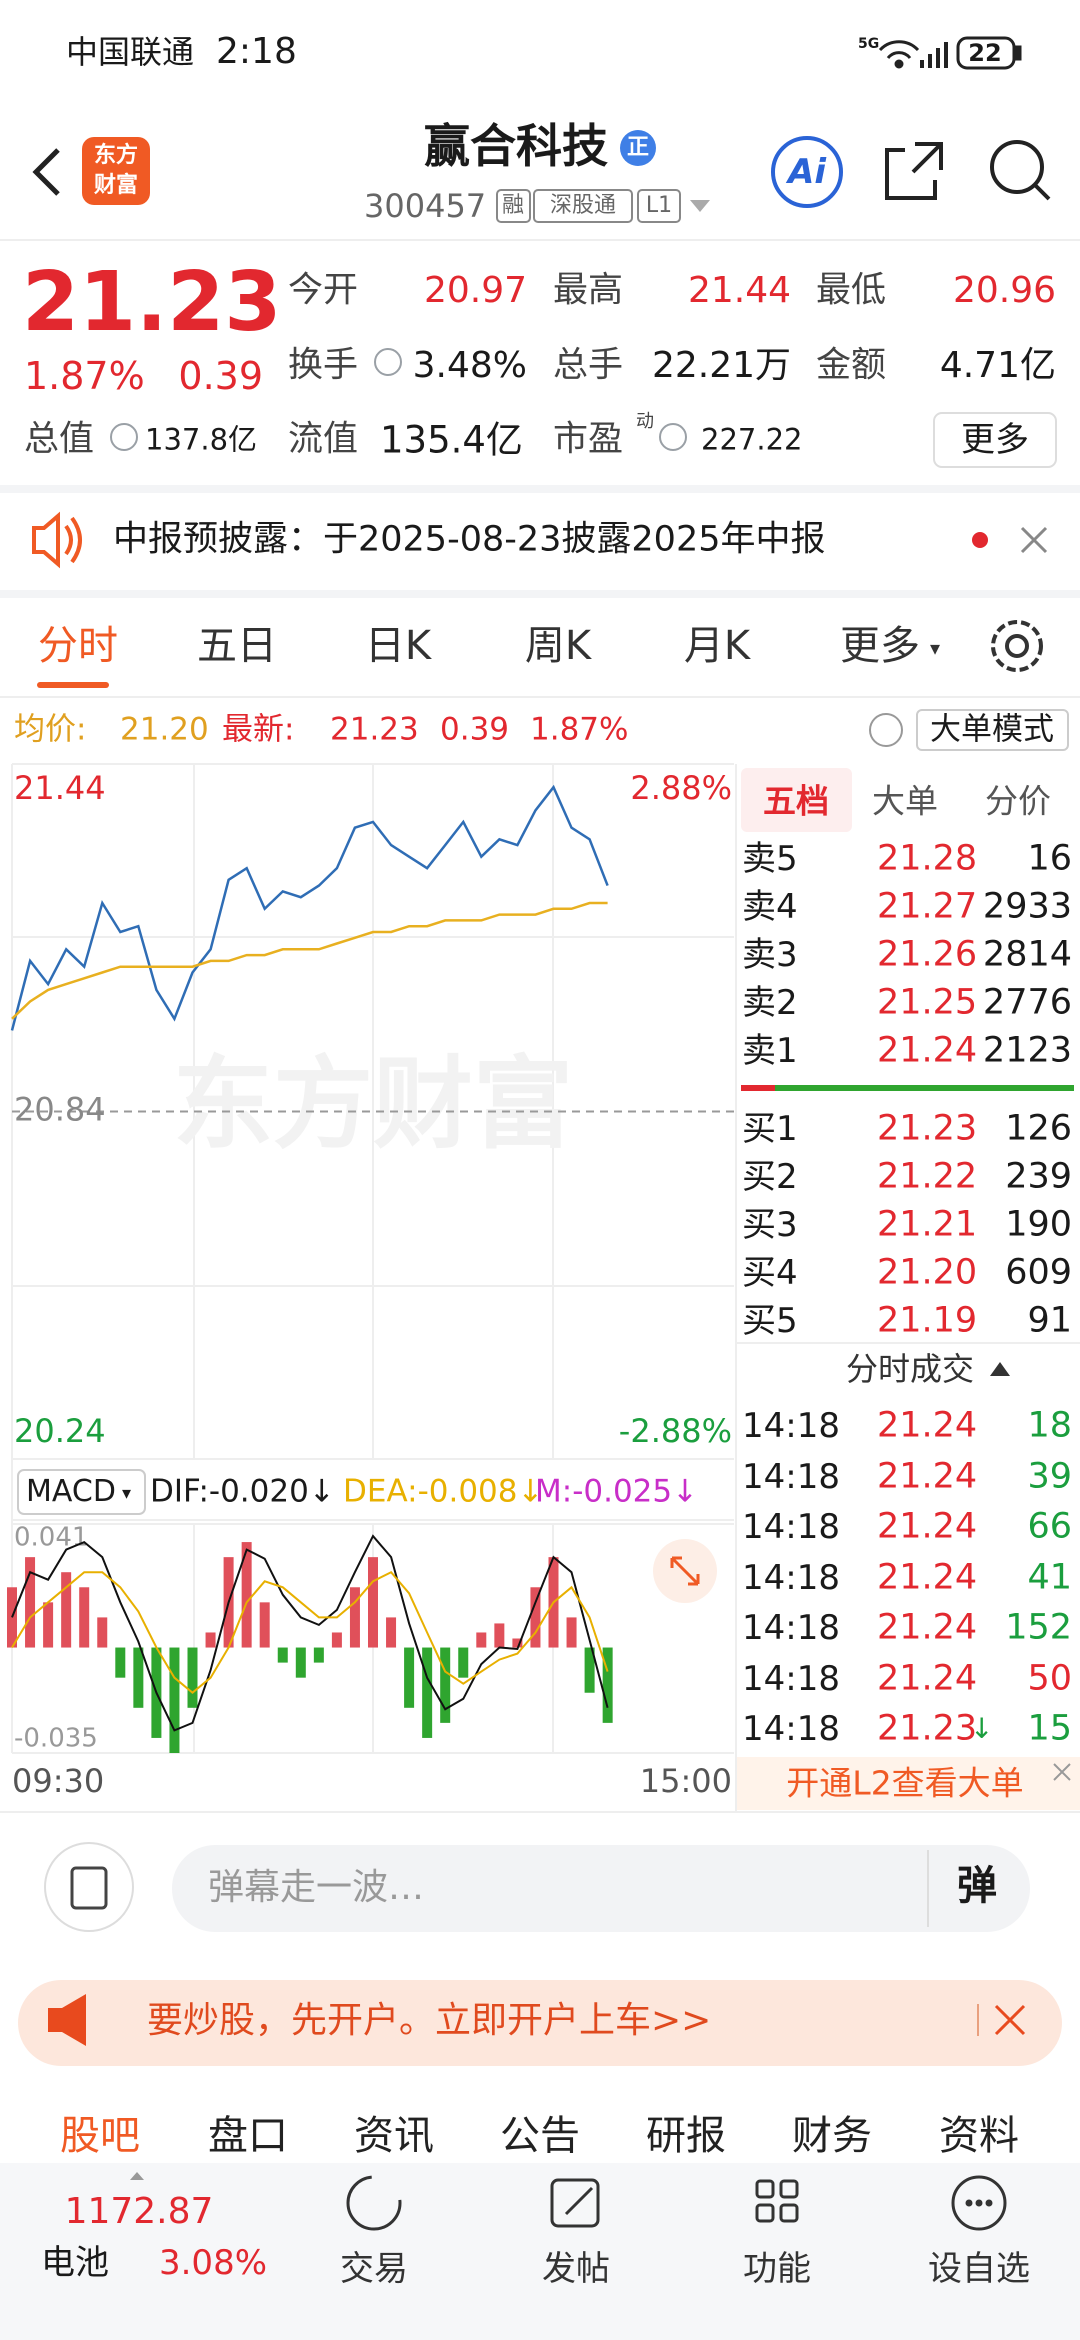 This screenshot has height=2340, width=1080. I want to click on tab: 五日, so click(237, 646).